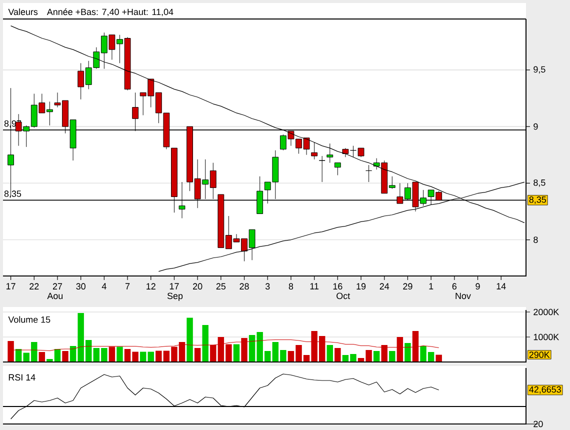 This screenshot has width=570, height=430. Describe the element at coordinates (343, 296) in the screenshot. I see `text: Oct` at that location.